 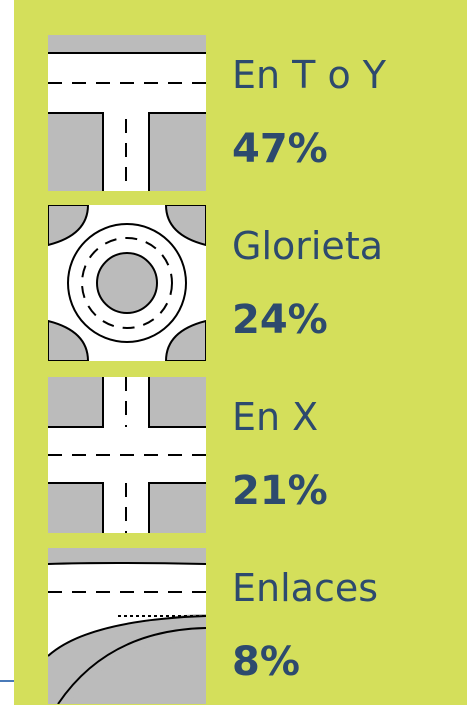 What do you see at coordinates (280, 491) in the screenshot?
I see `item-value: 21%` at bounding box center [280, 491].